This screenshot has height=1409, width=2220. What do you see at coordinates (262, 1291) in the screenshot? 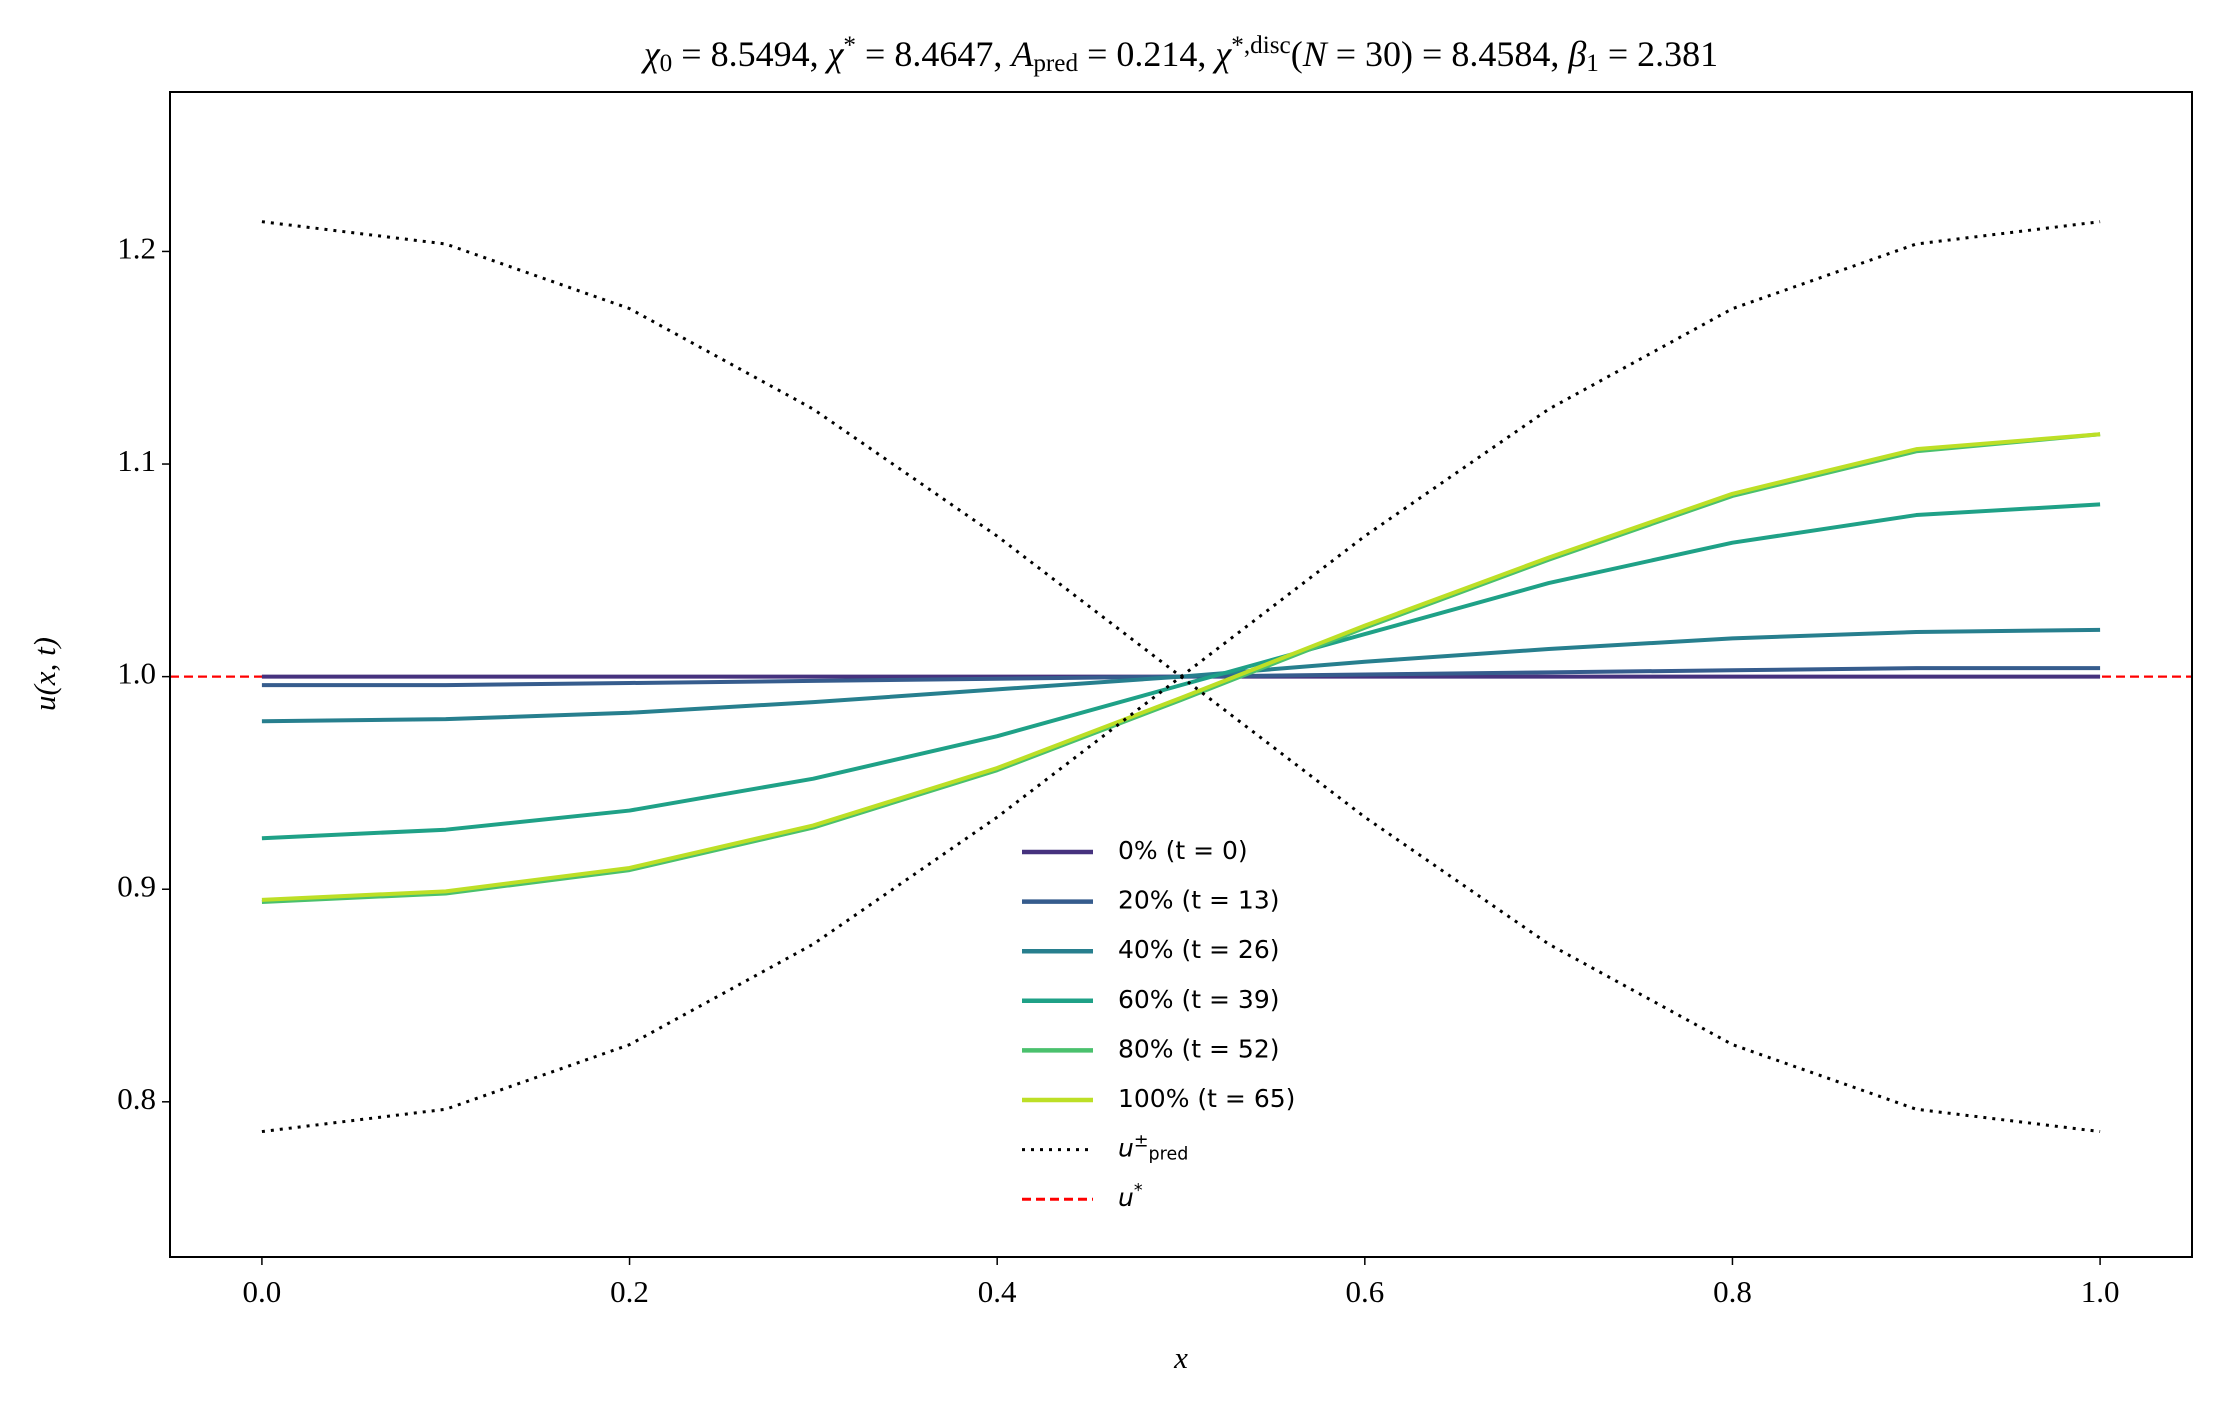
I see `x-tick-label: 0.0` at bounding box center [262, 1291].